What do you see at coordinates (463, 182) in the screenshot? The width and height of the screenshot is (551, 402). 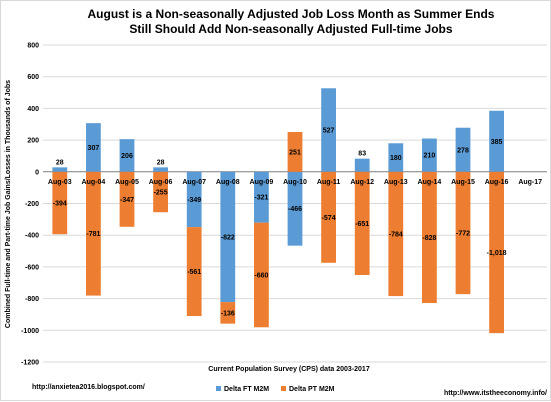 I see `category-label: Aug-15` at bounding box center [463, 182].